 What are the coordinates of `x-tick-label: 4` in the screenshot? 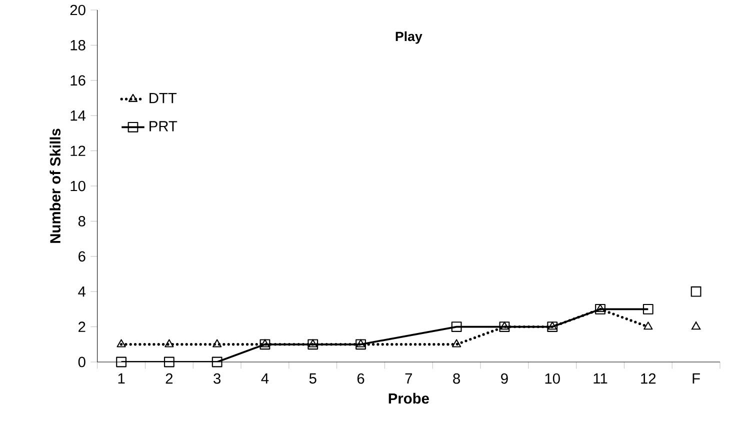 It's located at (265, 378).